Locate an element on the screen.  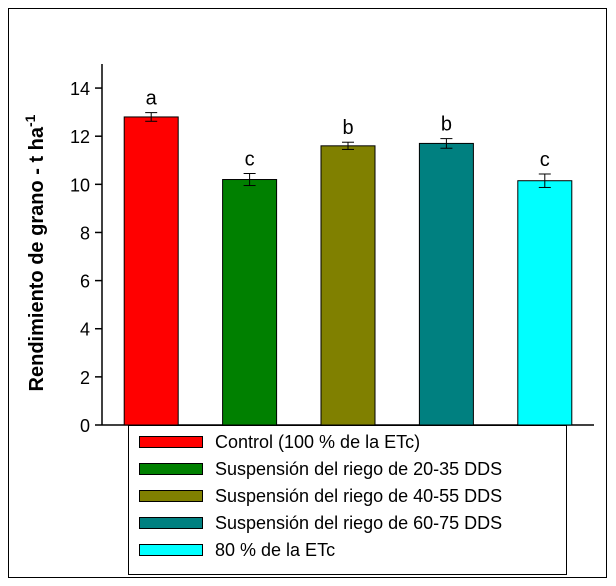
legend-item: Suspensión del riego de 60-75 DDS is located at coordinates (320, 523).